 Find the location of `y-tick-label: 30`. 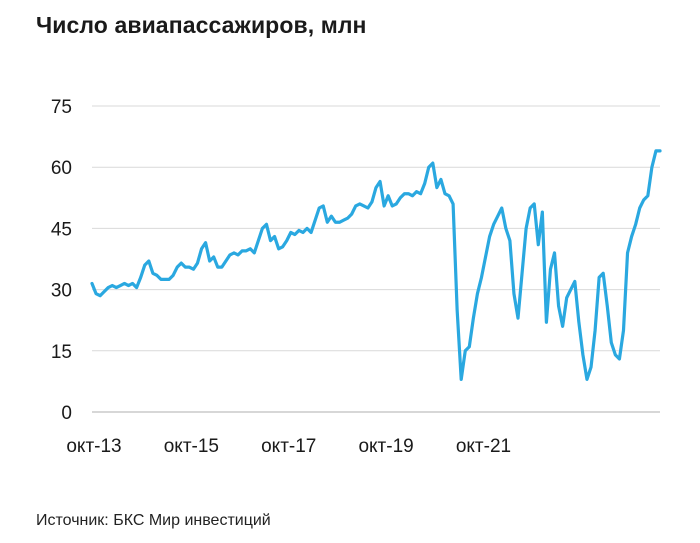

y-tick-label: 30 is located at coordinates (61, 291).